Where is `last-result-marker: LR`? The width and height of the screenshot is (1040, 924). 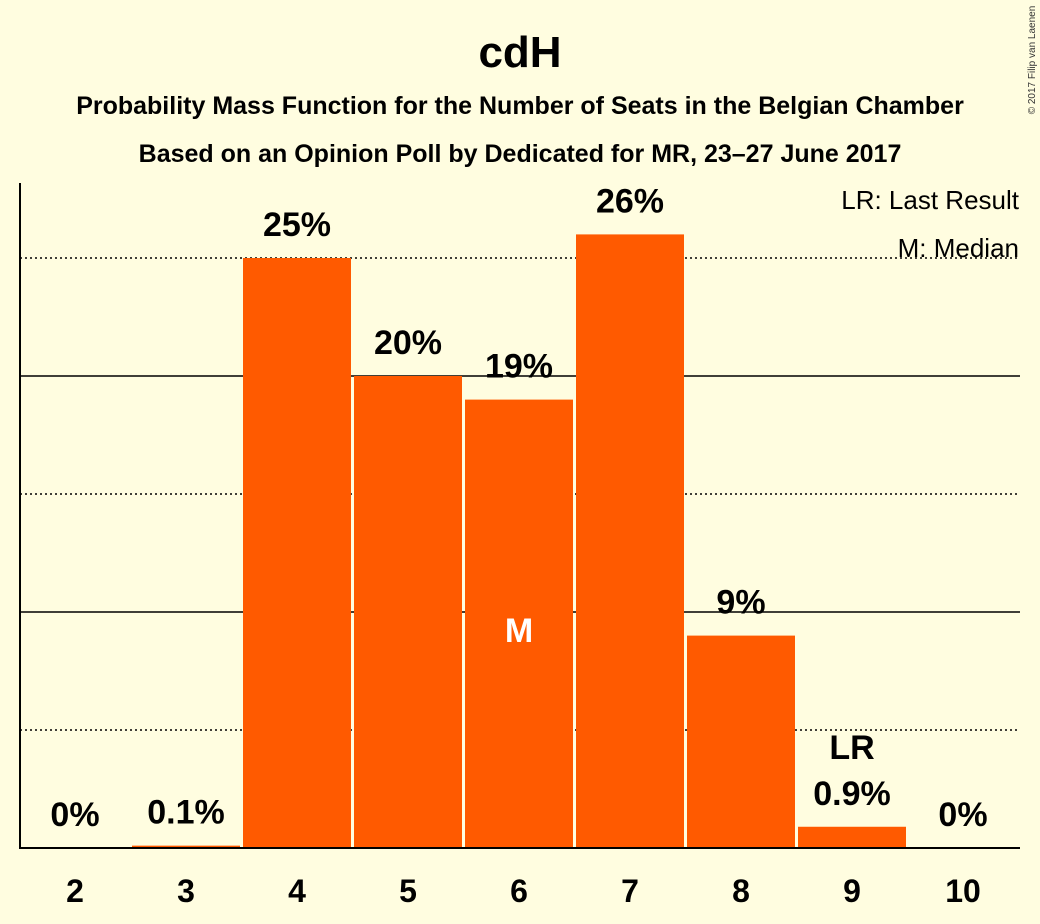
last-result-marker: LR is located at coordinates (851, 748).